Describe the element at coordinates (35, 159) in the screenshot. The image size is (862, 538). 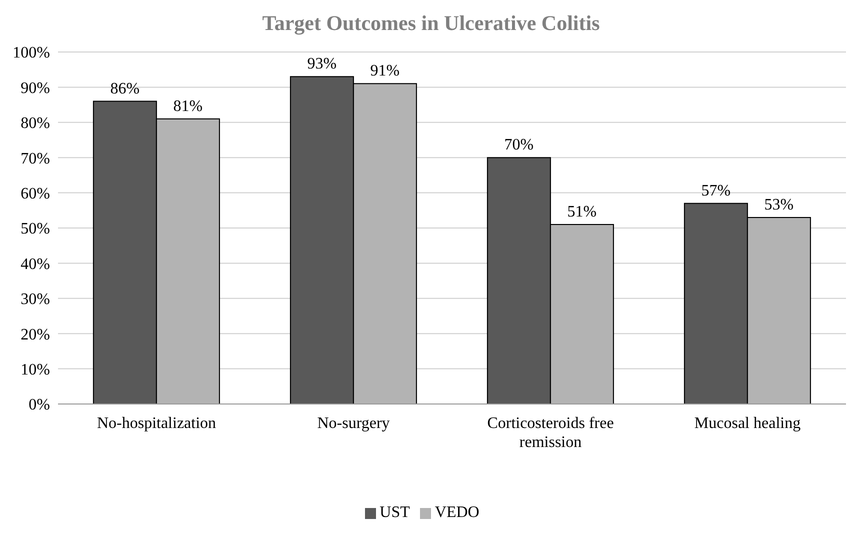
I see `y-tick-label: 70%` at that location.